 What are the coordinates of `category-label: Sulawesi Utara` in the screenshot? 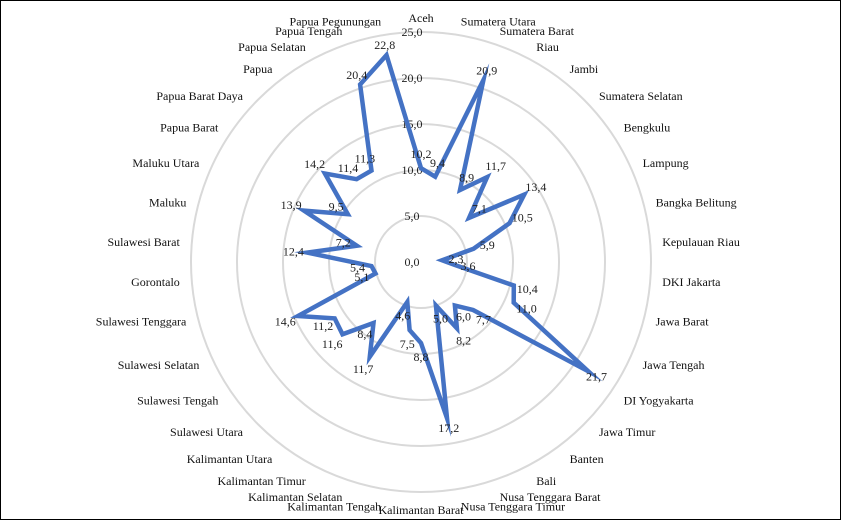 It's located at (207, 432).